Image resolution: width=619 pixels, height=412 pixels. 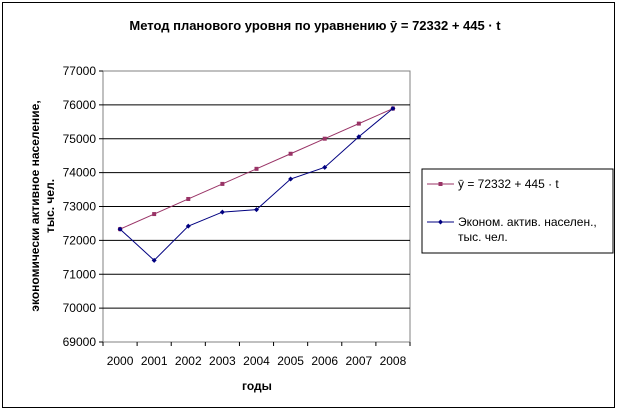 What do you see at coordinates (527, 222) in the screenshot?
I see `legend-label-actual-line1: Эконом. актив. населен.,` at bounding box center [527, 222].